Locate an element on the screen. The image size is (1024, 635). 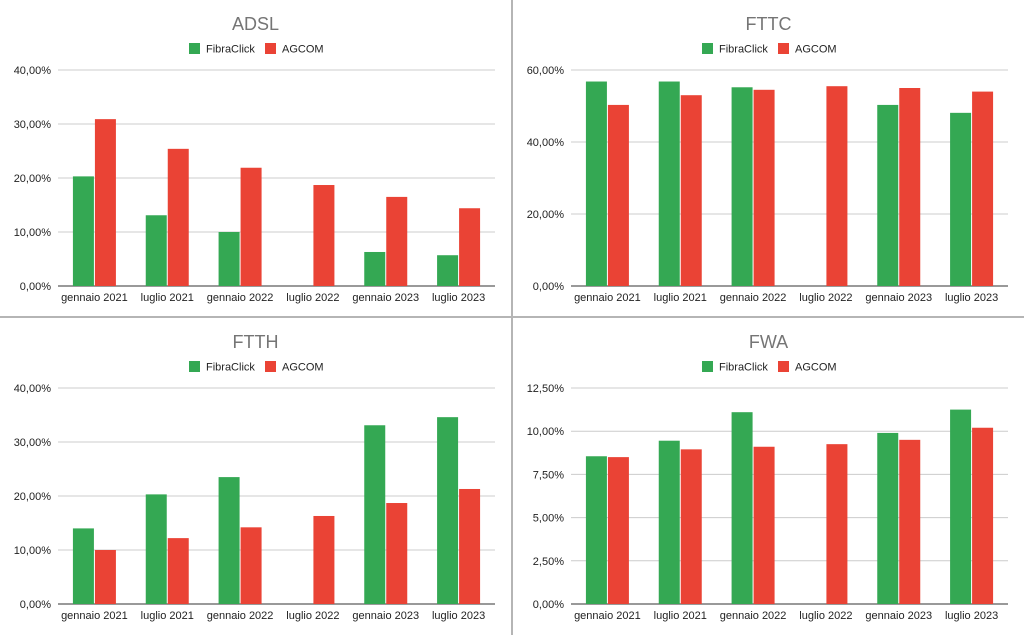
chart-title: ADSL is located at coordinates (255, 24).